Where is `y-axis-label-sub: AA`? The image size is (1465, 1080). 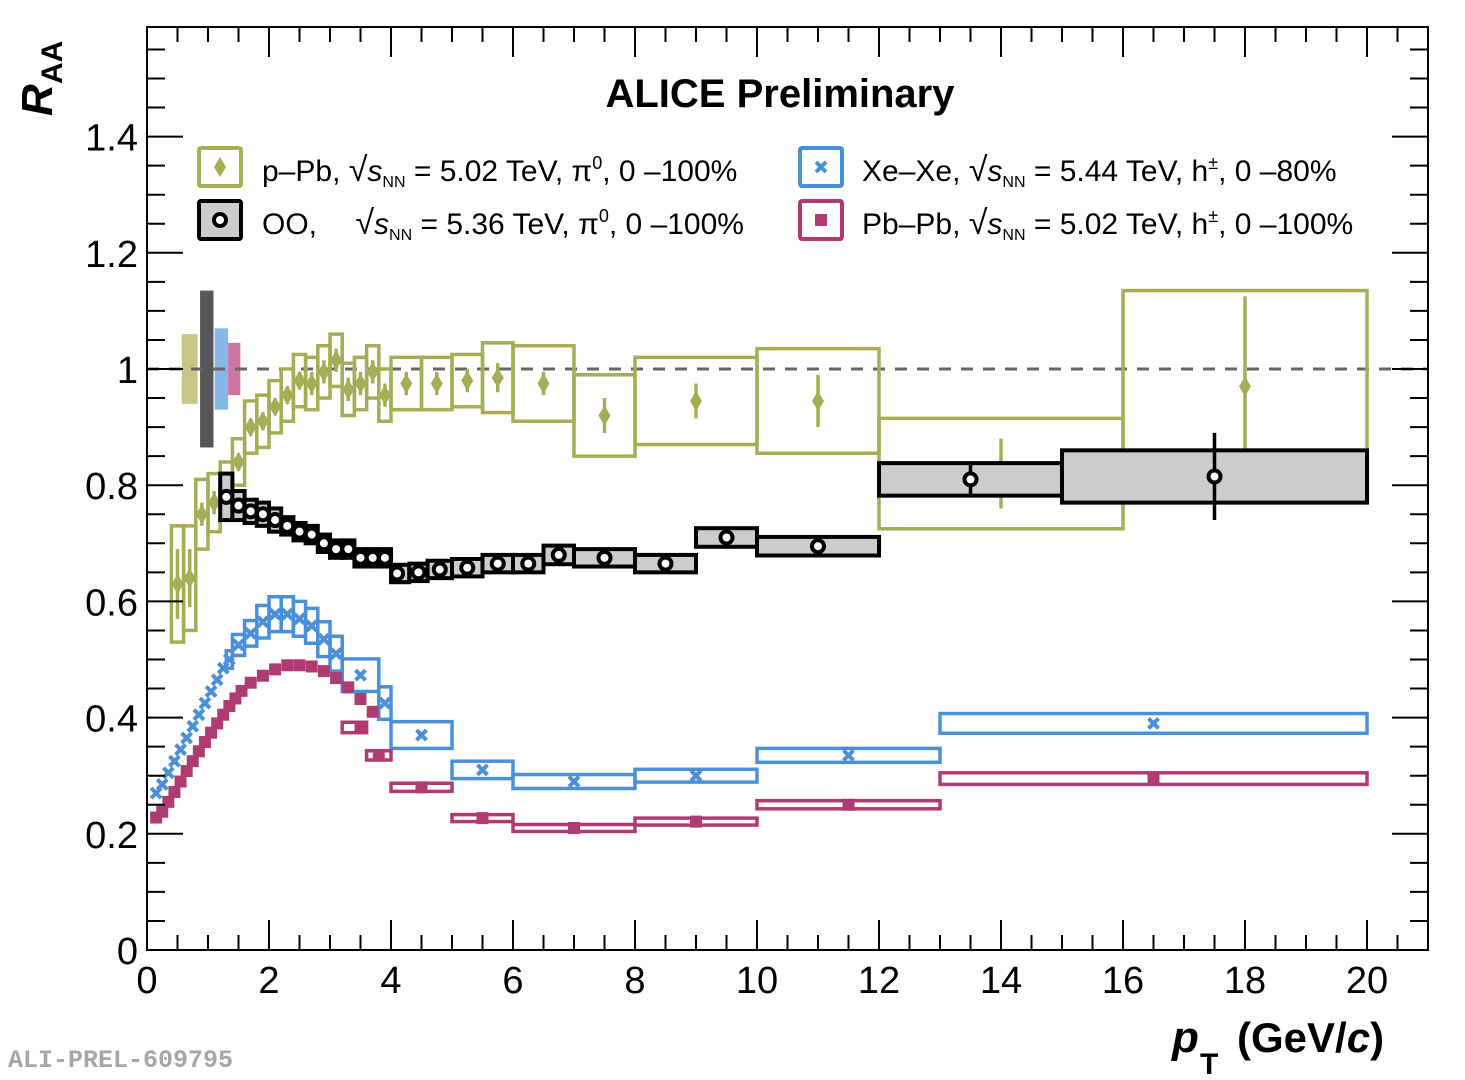 y-axis-label-sub: AA is located at coordinates (52, 62).